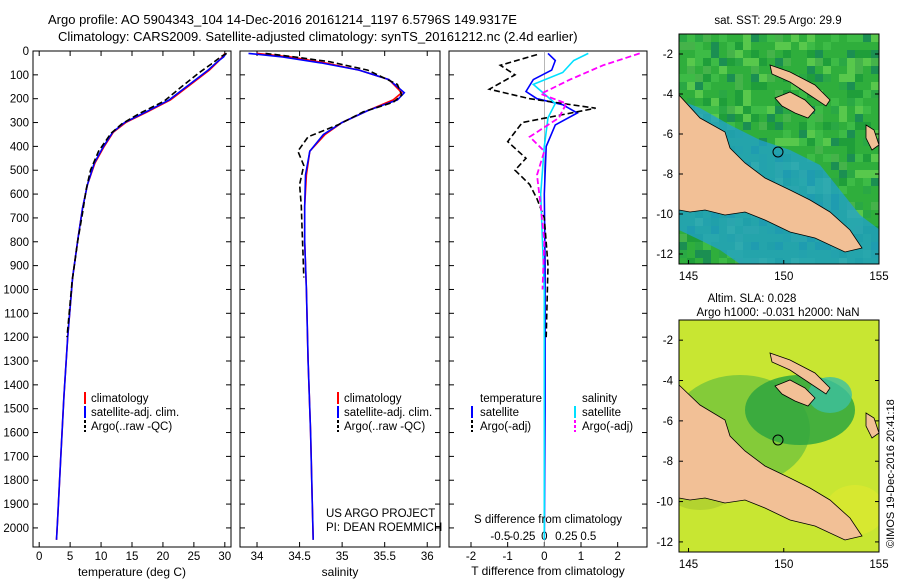 The width and height of the screenshot is (900, 580). What do you see at coordinates (380, 514) in the screenshot?
I see `project-label: US ARGO PROJECT` at bounding box center [380, 514].